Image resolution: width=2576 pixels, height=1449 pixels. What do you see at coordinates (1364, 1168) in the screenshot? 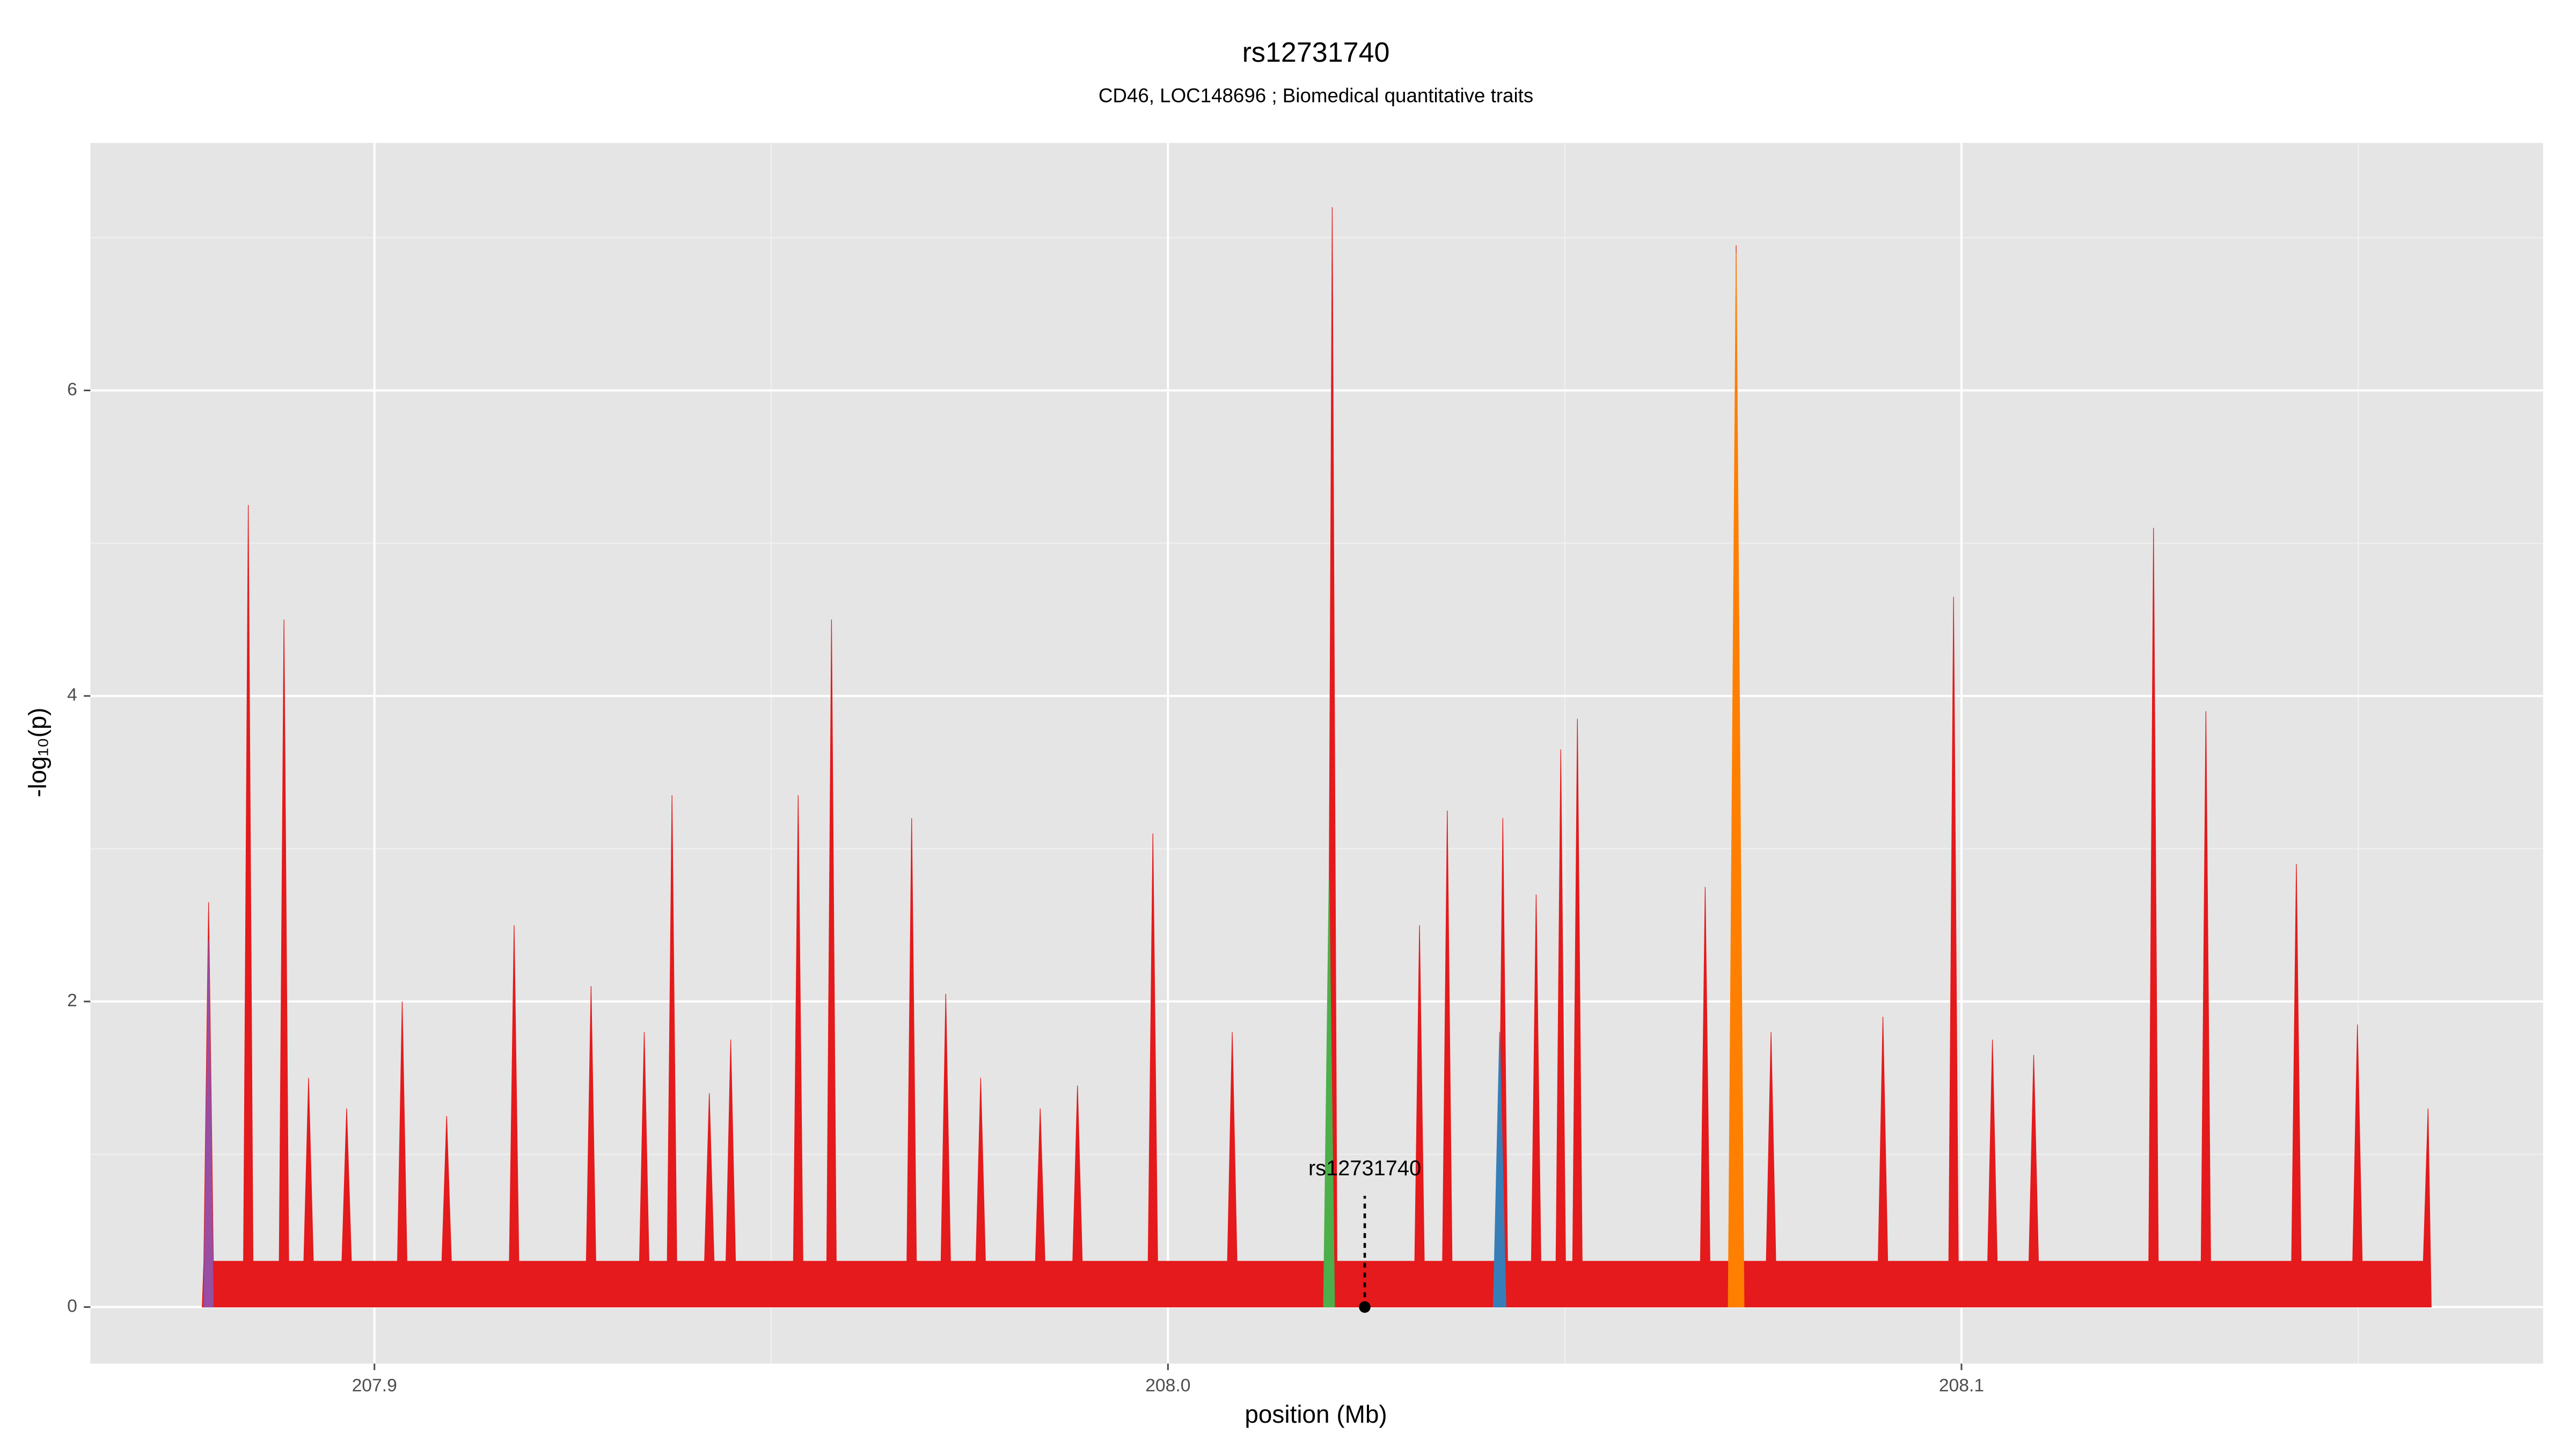
I see `annotation-label: rs12731740` at bounding box center [1364, 1168].